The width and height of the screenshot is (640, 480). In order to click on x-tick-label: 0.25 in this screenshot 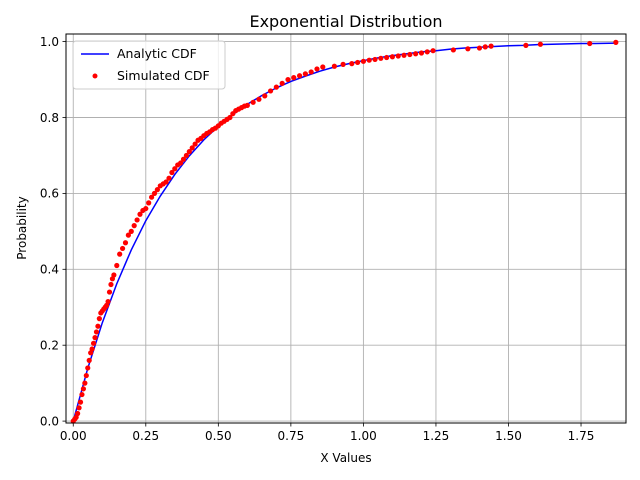, I will do `click(145, 436)`.